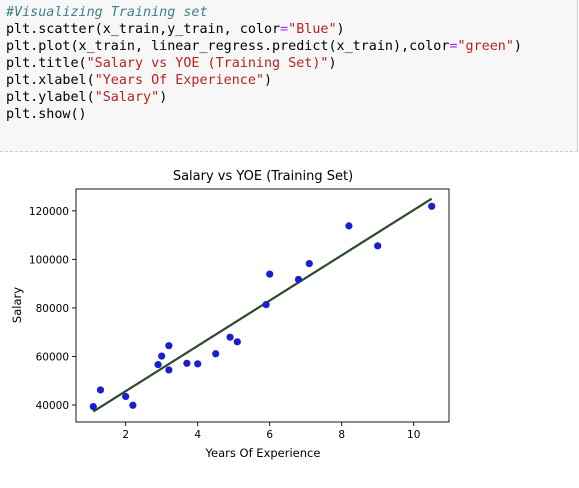  Describe the element at coordinates (263, 176) in the screenshot. I see `chart-title: Salary vs YOE (Training Set)` at that location.